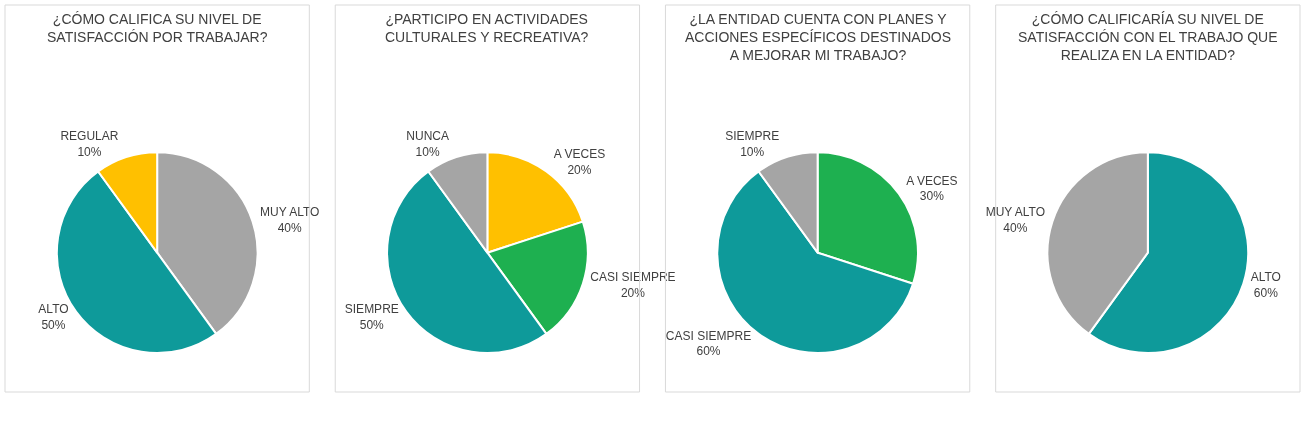 The width and height of the screenshot is (1305, 426). What do you see at coordinates (1148, 37) in the screenshot?
I see `chart-title: ¿CÓMO CALIFICARÍA SU NIVEL DE SATISFACCIÓN CON EL TRABAJO QUE REALIZA EN LA ENTIDAD?` at bounding box center [1148, 37].